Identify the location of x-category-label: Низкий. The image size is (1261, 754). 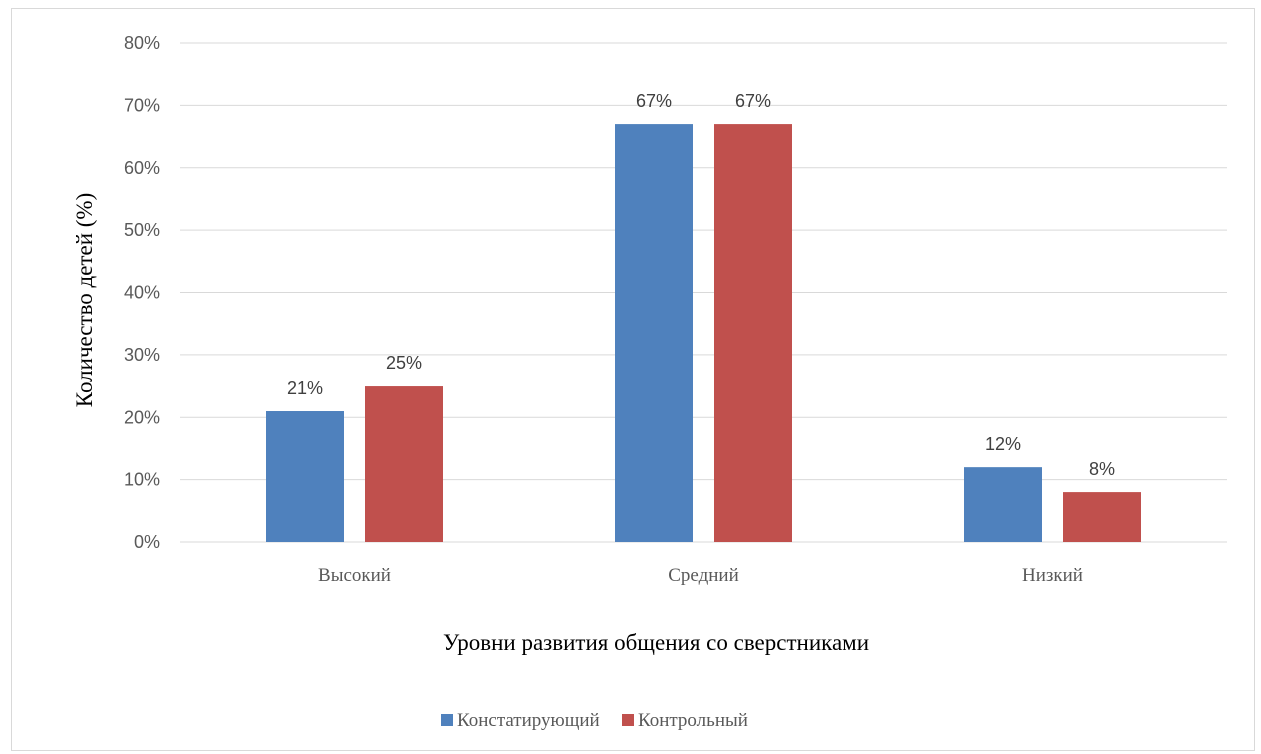
(1052, 575).